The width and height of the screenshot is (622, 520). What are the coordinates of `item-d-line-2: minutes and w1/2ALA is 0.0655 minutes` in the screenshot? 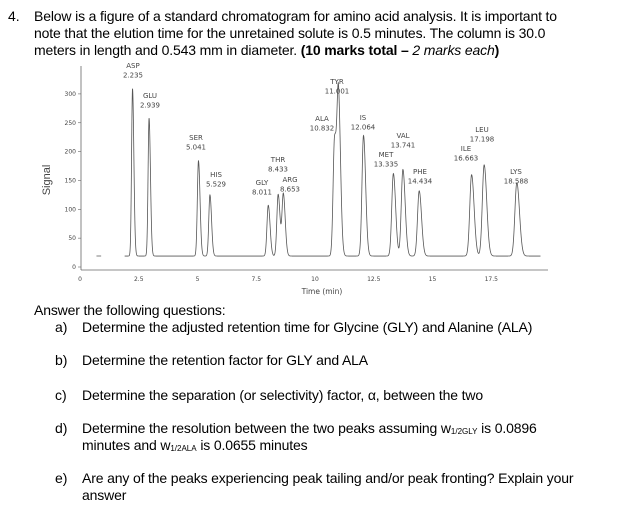 It's located at (195, 447).